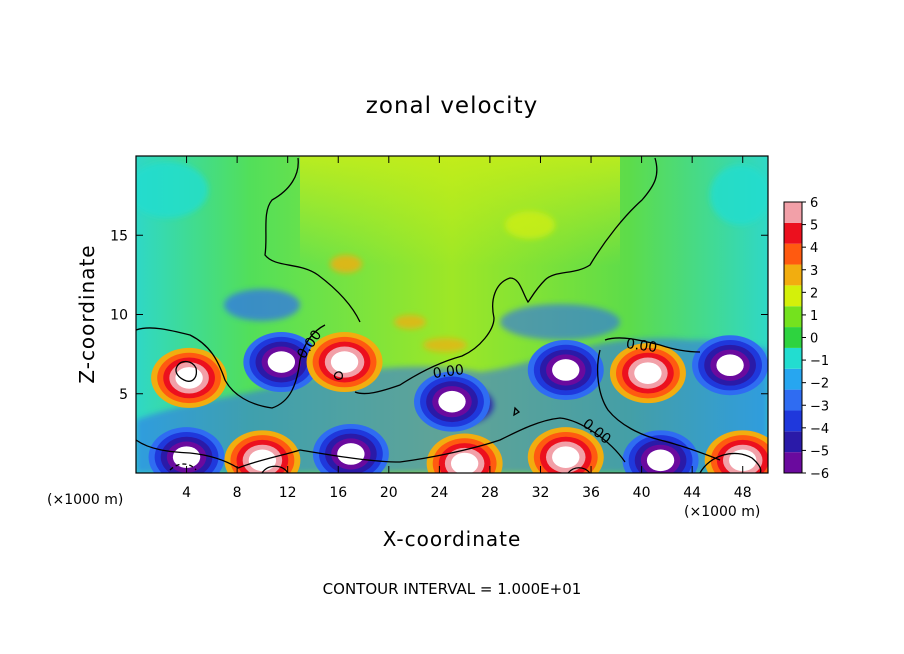 The height and width of the screenshot is (654, 904). I want to click on x-tick-label: 28, so click(490, 493).